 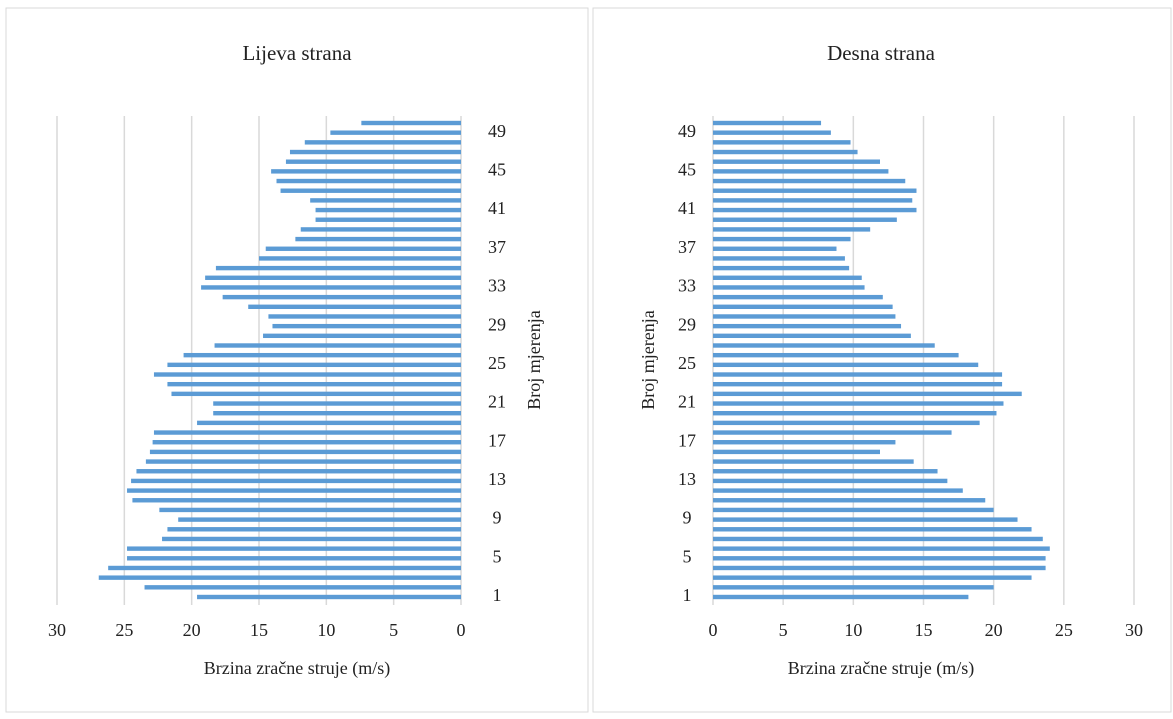 What do you see at coordinates (461, 630) in the screenshot?
I see `x-tick-label: 0` at bounding box center [461, 630].